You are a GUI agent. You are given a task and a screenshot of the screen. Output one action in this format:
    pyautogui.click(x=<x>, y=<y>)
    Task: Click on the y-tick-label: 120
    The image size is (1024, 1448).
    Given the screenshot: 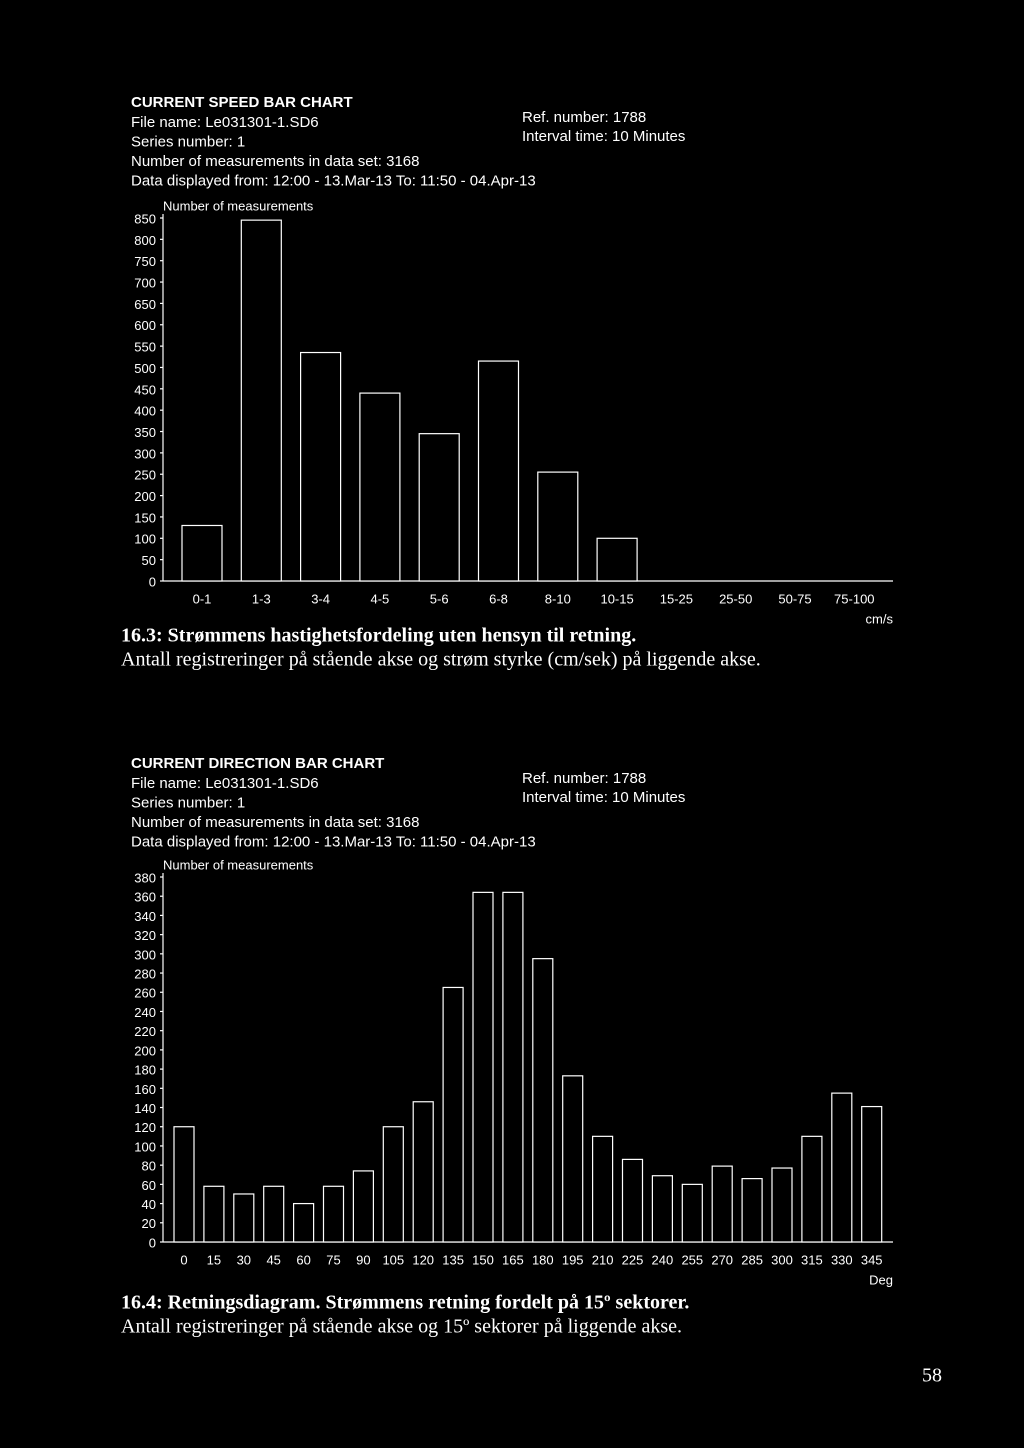 What is the action you would take?
    pyautogui.click(x=145, y=1127)
    